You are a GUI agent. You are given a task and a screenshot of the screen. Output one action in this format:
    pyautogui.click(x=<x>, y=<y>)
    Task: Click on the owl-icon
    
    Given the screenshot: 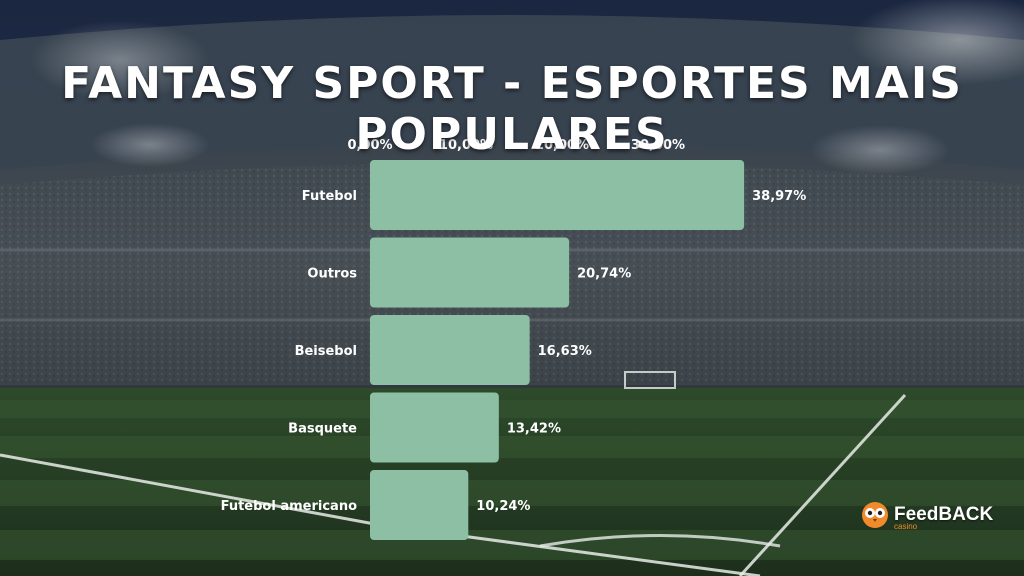 What is the action you would take?
    pyautogui.click(x=875, y=515)
    